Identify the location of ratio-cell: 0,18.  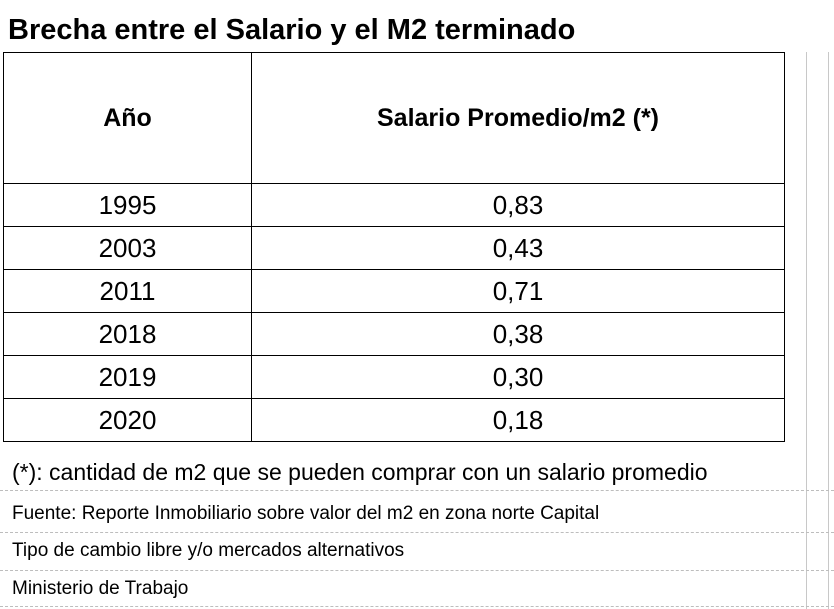
(518, 420).